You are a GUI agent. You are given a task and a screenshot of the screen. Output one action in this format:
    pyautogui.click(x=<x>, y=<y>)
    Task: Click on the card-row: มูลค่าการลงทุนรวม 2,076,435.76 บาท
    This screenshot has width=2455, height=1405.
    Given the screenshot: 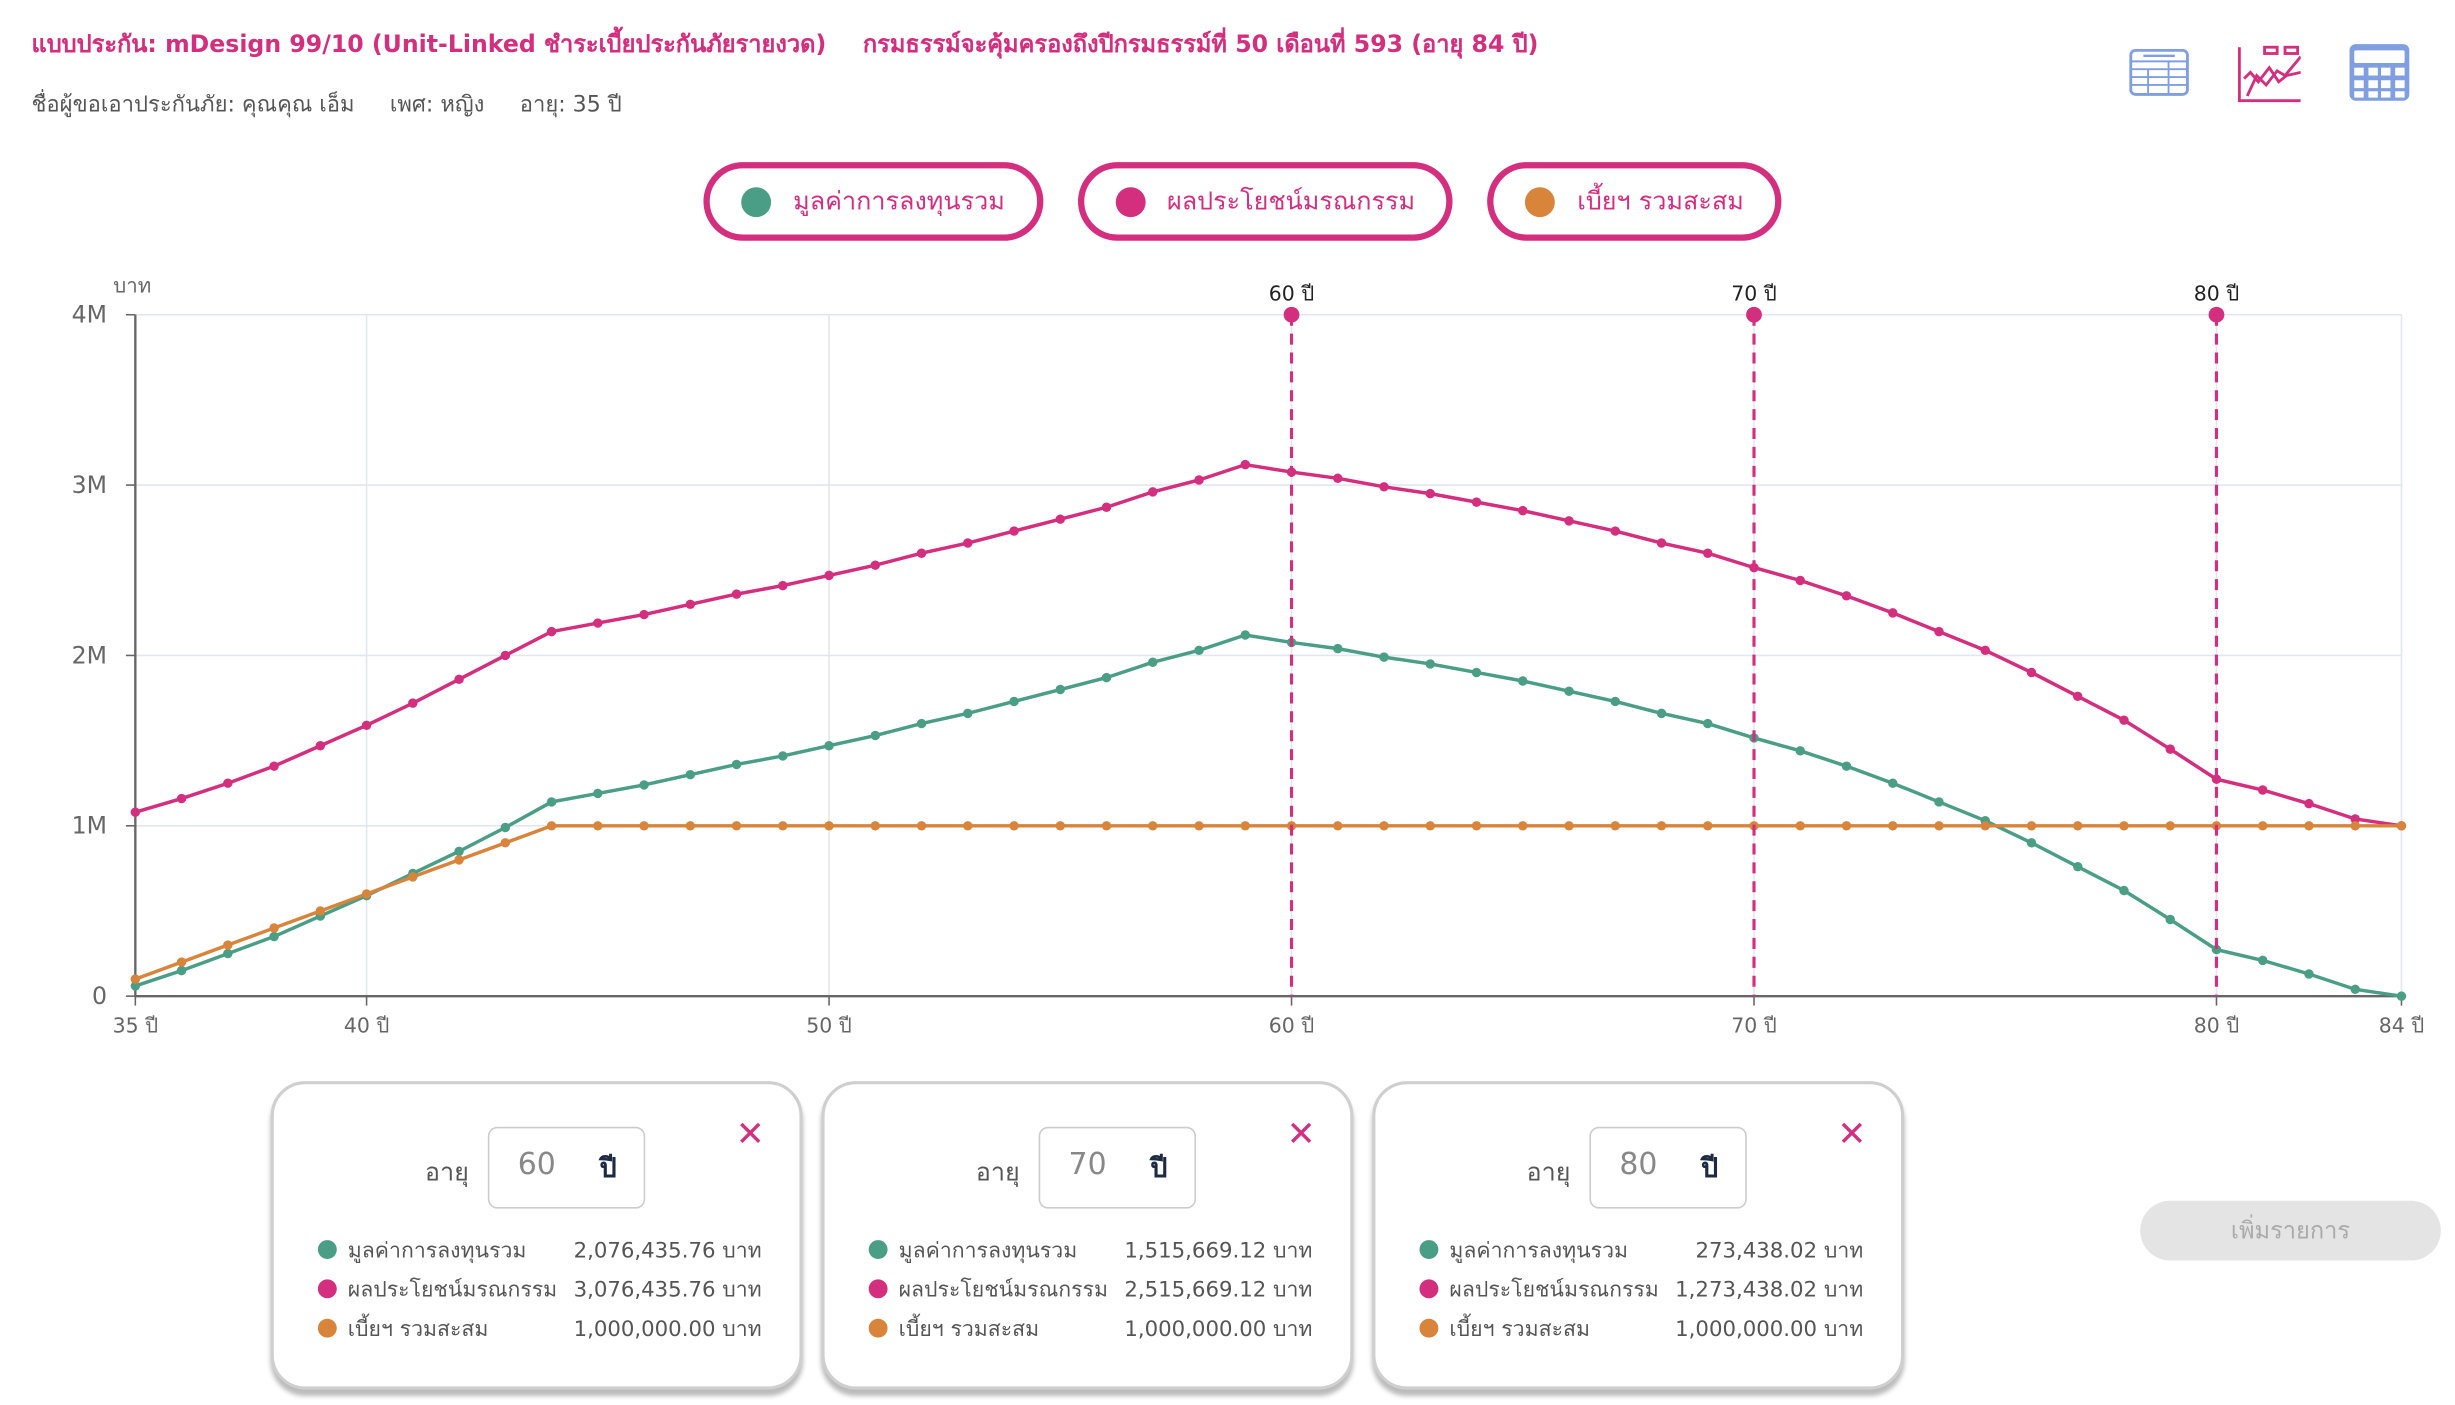 What is the action you would take?
    pyautogui.click(x=539, y=1248)
    